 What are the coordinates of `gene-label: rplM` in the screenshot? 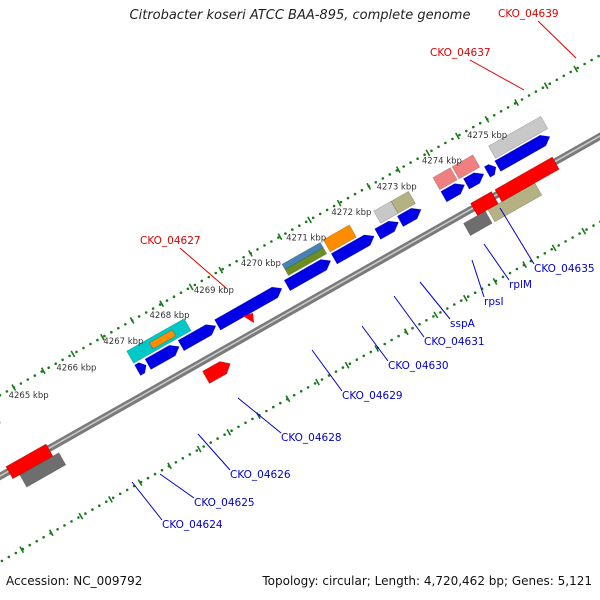 It's located at (520, 285).